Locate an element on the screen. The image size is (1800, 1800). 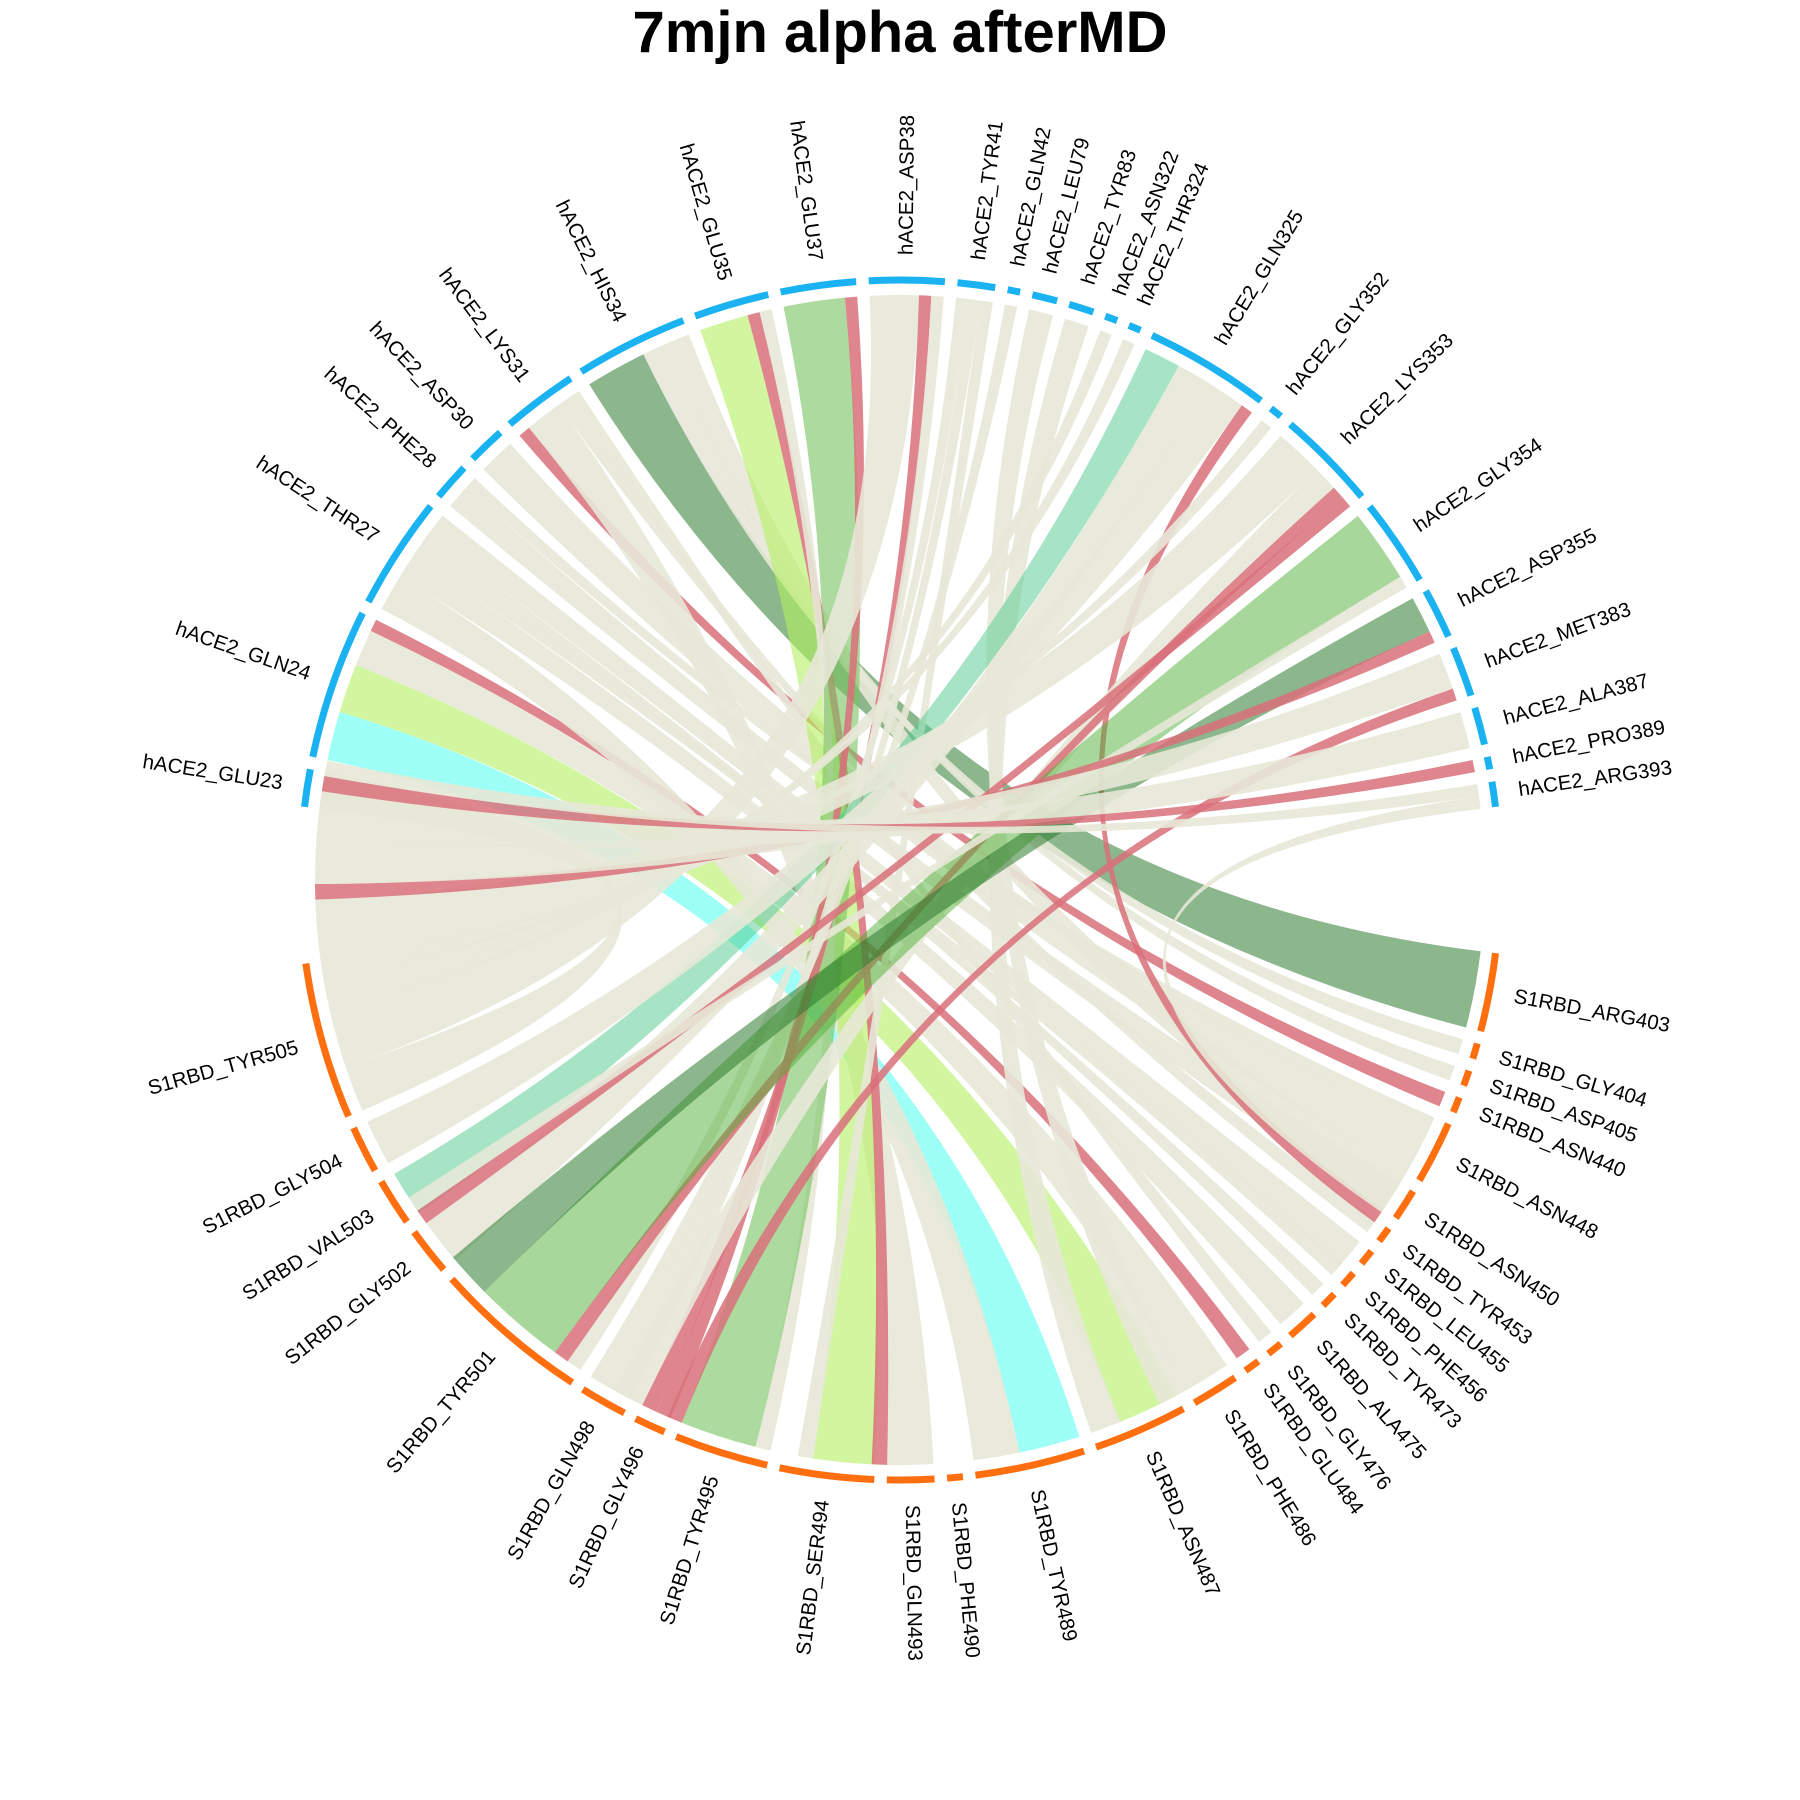
sector-label-hACE2_GLN24: hACE2_GLN24 is located at coordinates (243, 651).